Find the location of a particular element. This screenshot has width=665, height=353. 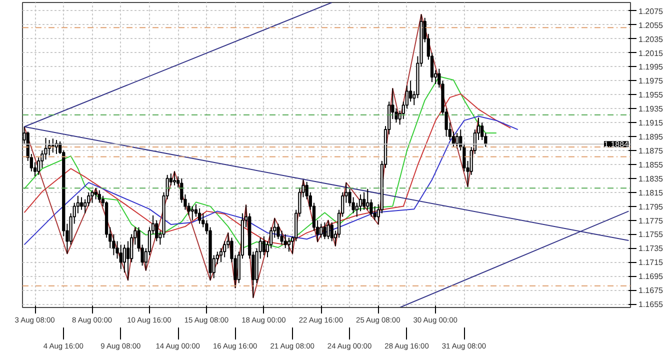

y-tick-label: 1.1735 is located at coordinates (651, 249).